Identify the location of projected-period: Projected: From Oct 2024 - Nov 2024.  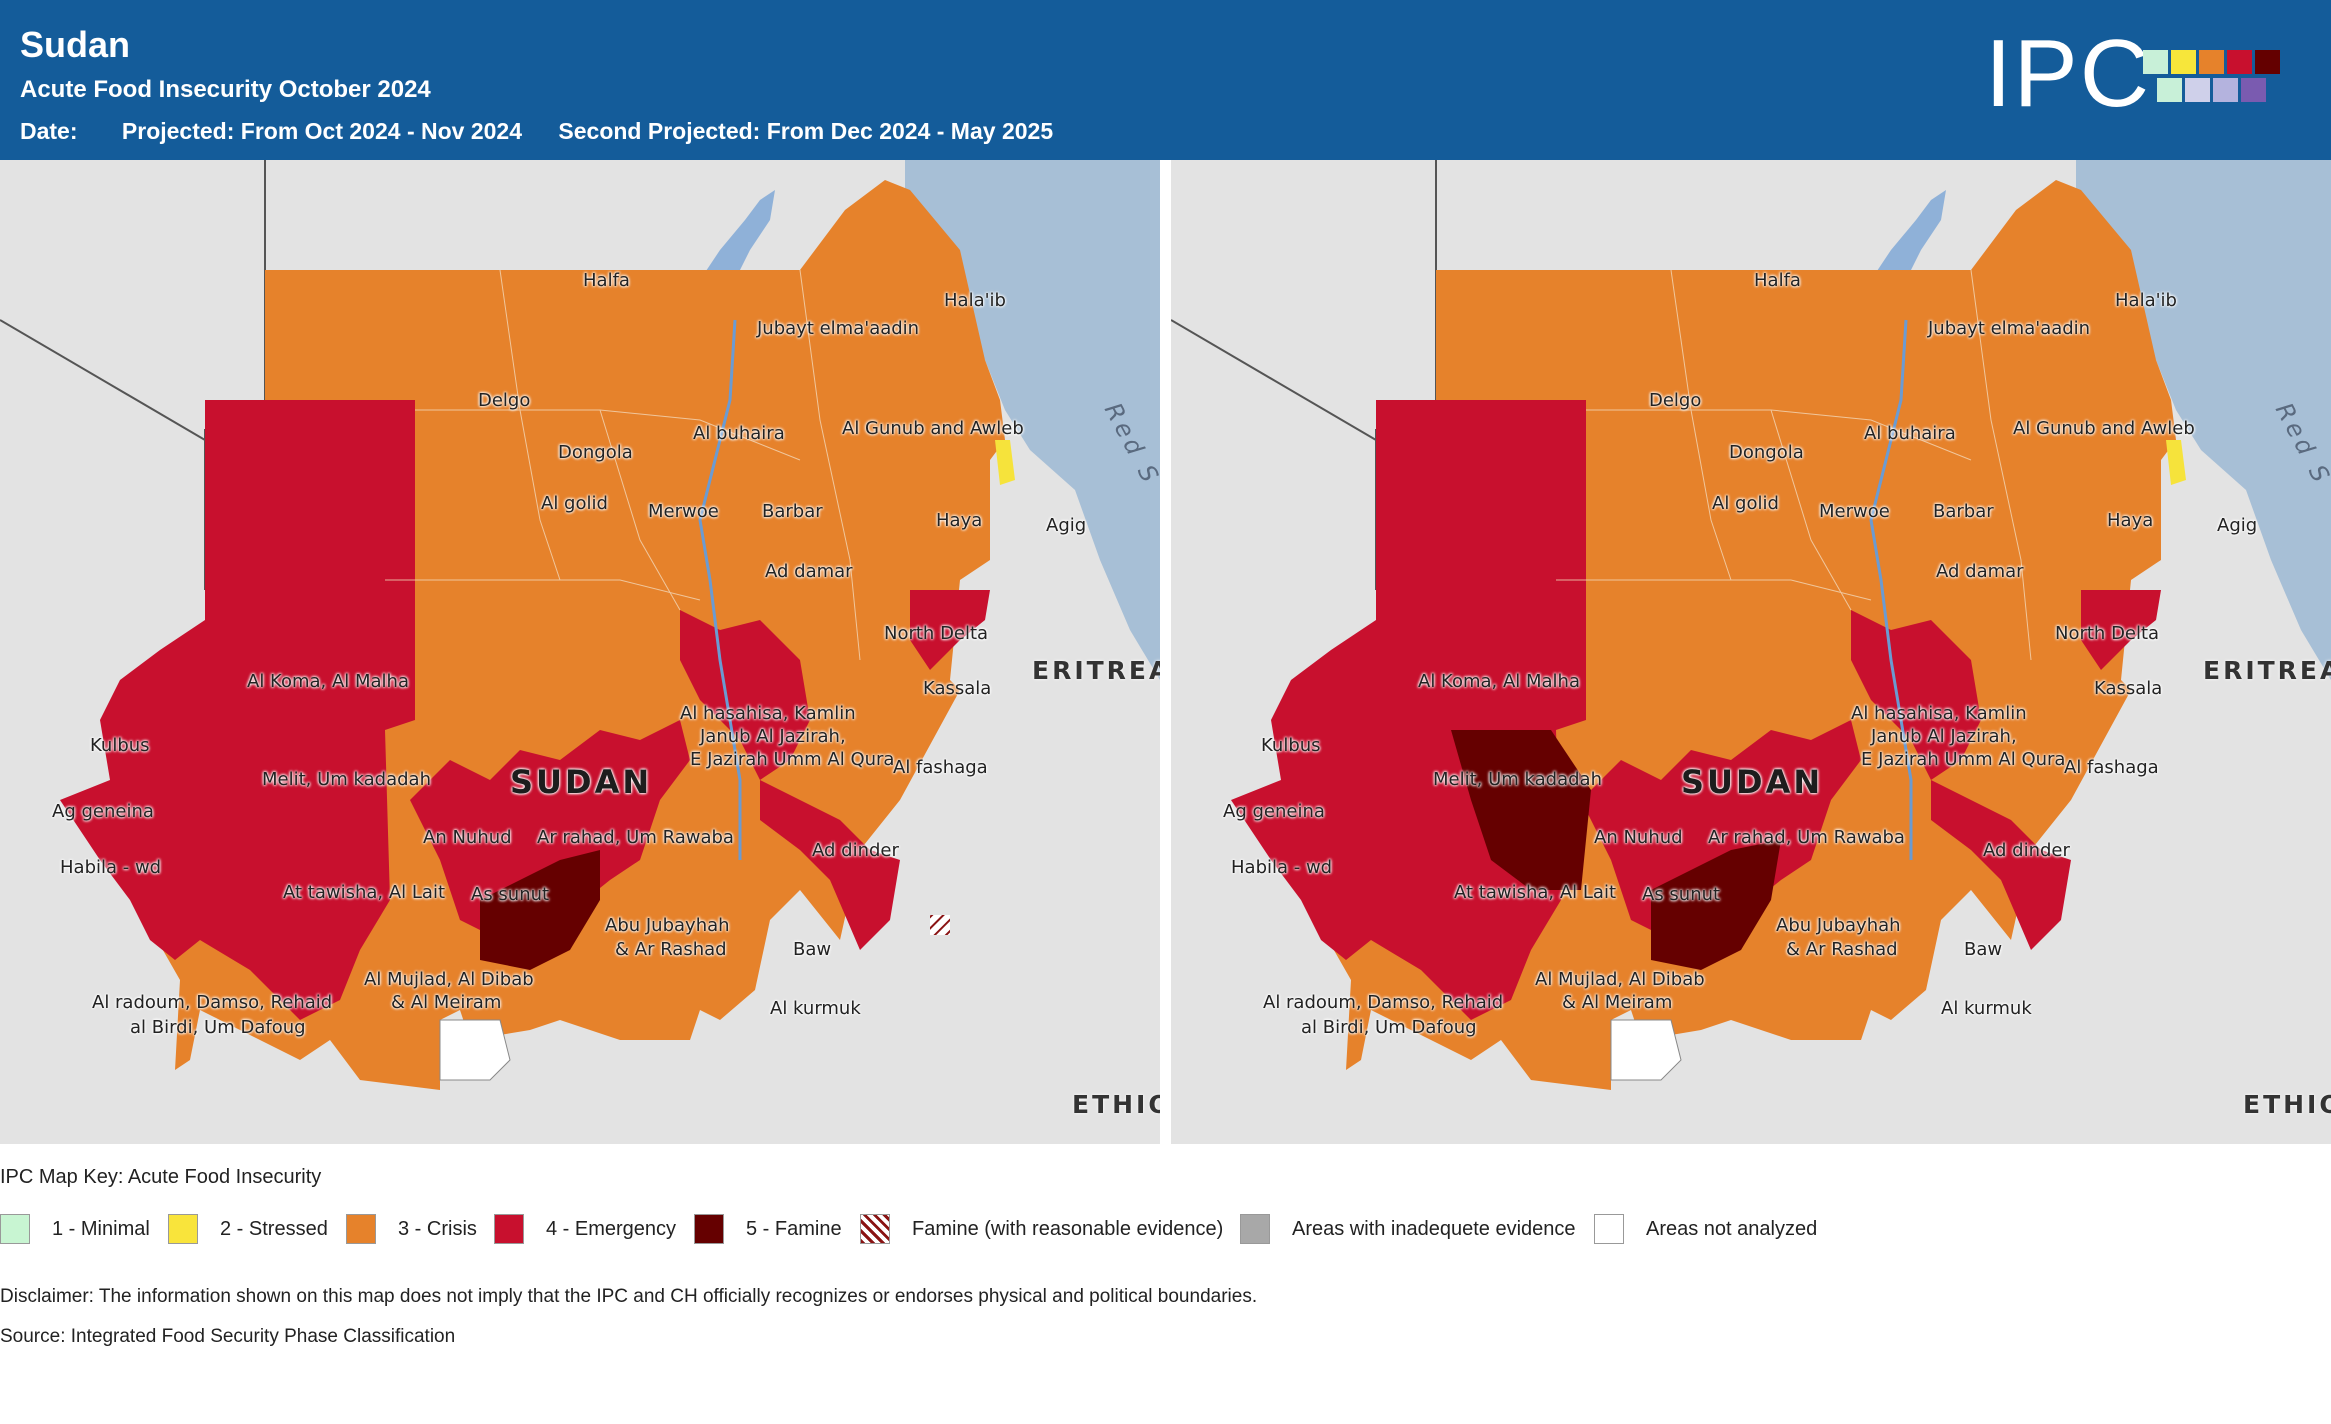
(322, 131).